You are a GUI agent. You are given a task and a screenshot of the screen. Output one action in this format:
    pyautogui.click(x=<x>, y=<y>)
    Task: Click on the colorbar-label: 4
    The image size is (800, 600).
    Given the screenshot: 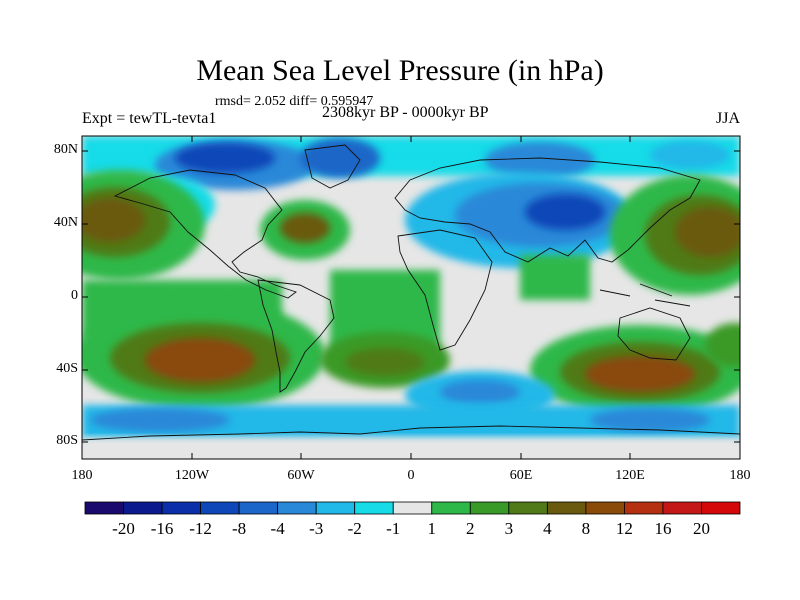 What is the action you would take?
    pyautogui.click(x=547, y=528)
    